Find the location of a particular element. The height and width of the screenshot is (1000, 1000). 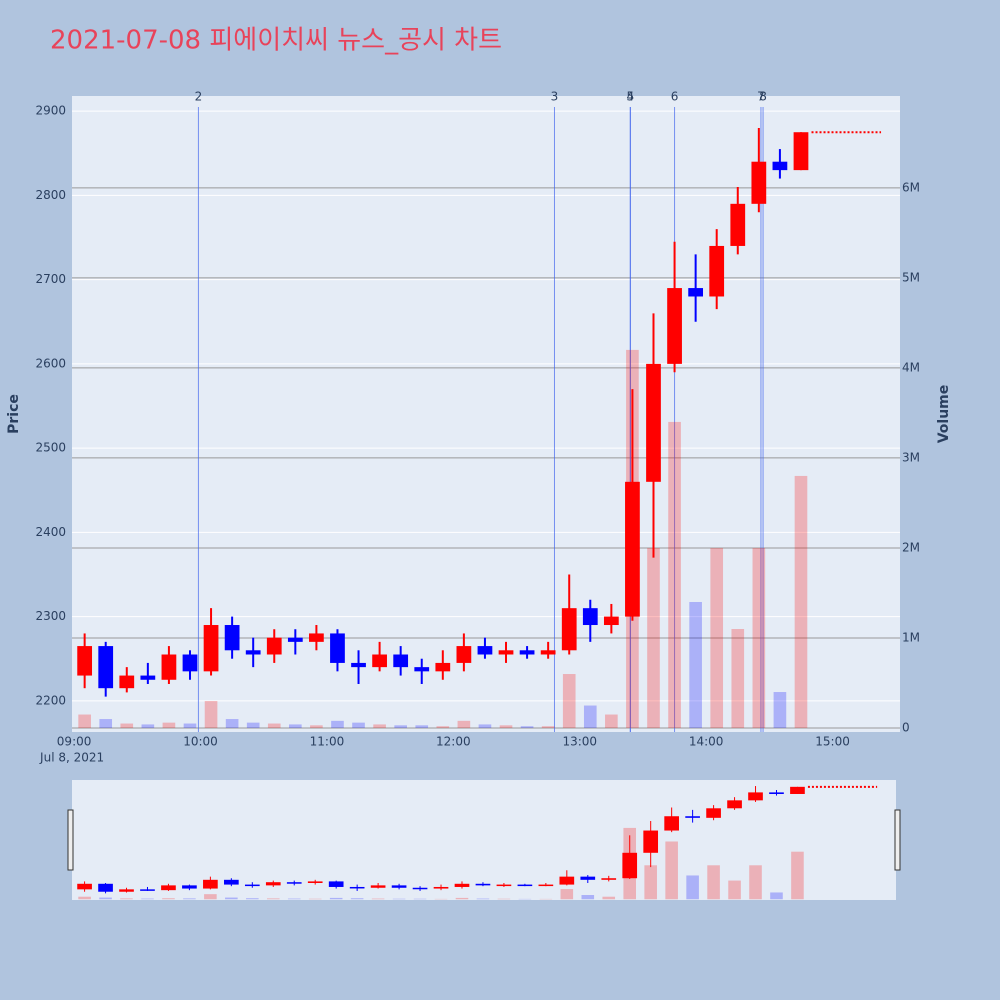

y2-tick-label: 6M is located at coordinates (911, 187).